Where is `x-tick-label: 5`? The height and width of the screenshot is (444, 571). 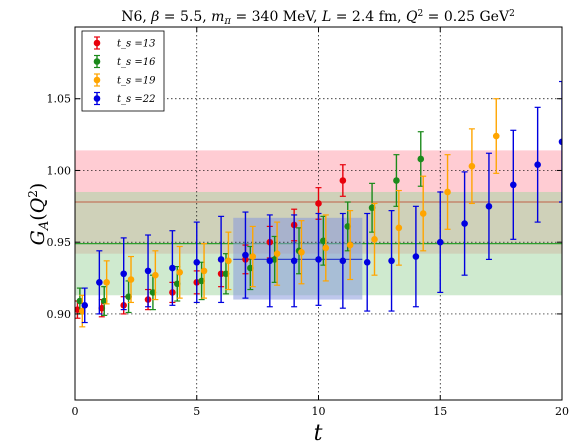
x-tick-label: 5 is located at coordinates (196, 411).